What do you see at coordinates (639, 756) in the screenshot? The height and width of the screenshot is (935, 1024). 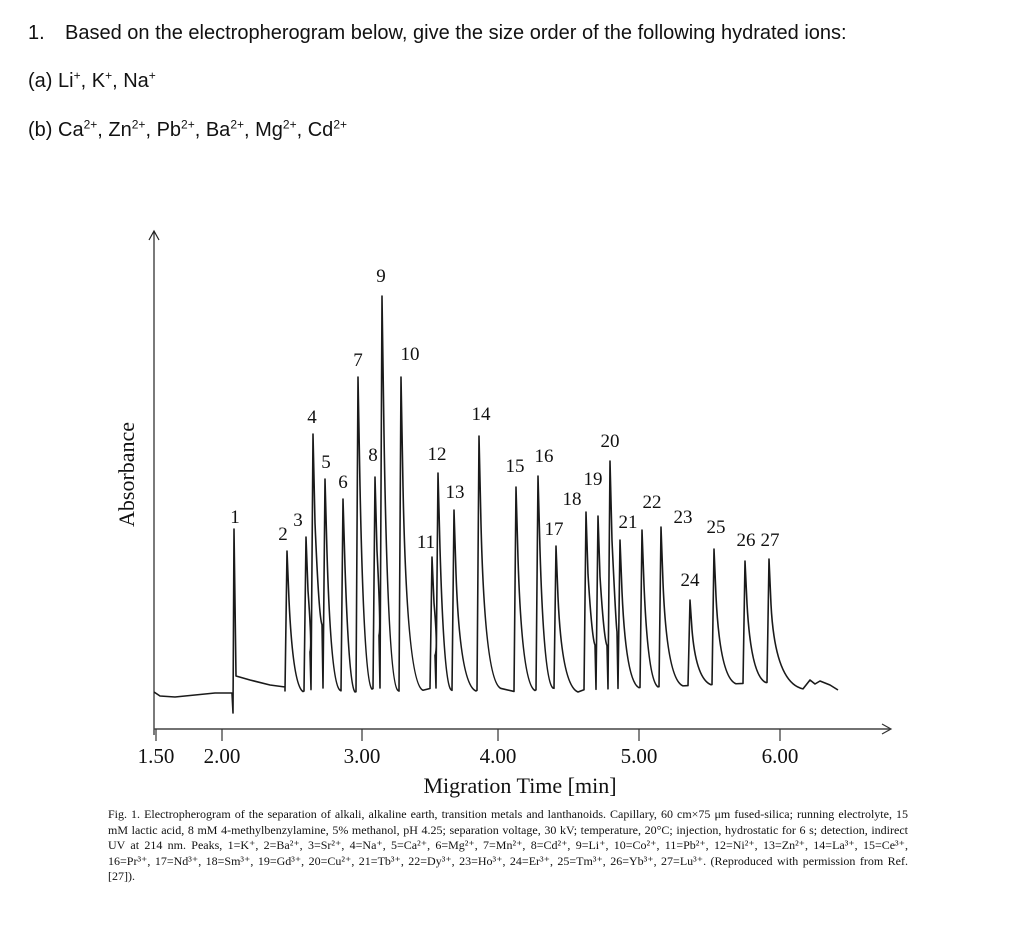 I see `x-tick-label: 5.00` at bounding box center [639, 756].